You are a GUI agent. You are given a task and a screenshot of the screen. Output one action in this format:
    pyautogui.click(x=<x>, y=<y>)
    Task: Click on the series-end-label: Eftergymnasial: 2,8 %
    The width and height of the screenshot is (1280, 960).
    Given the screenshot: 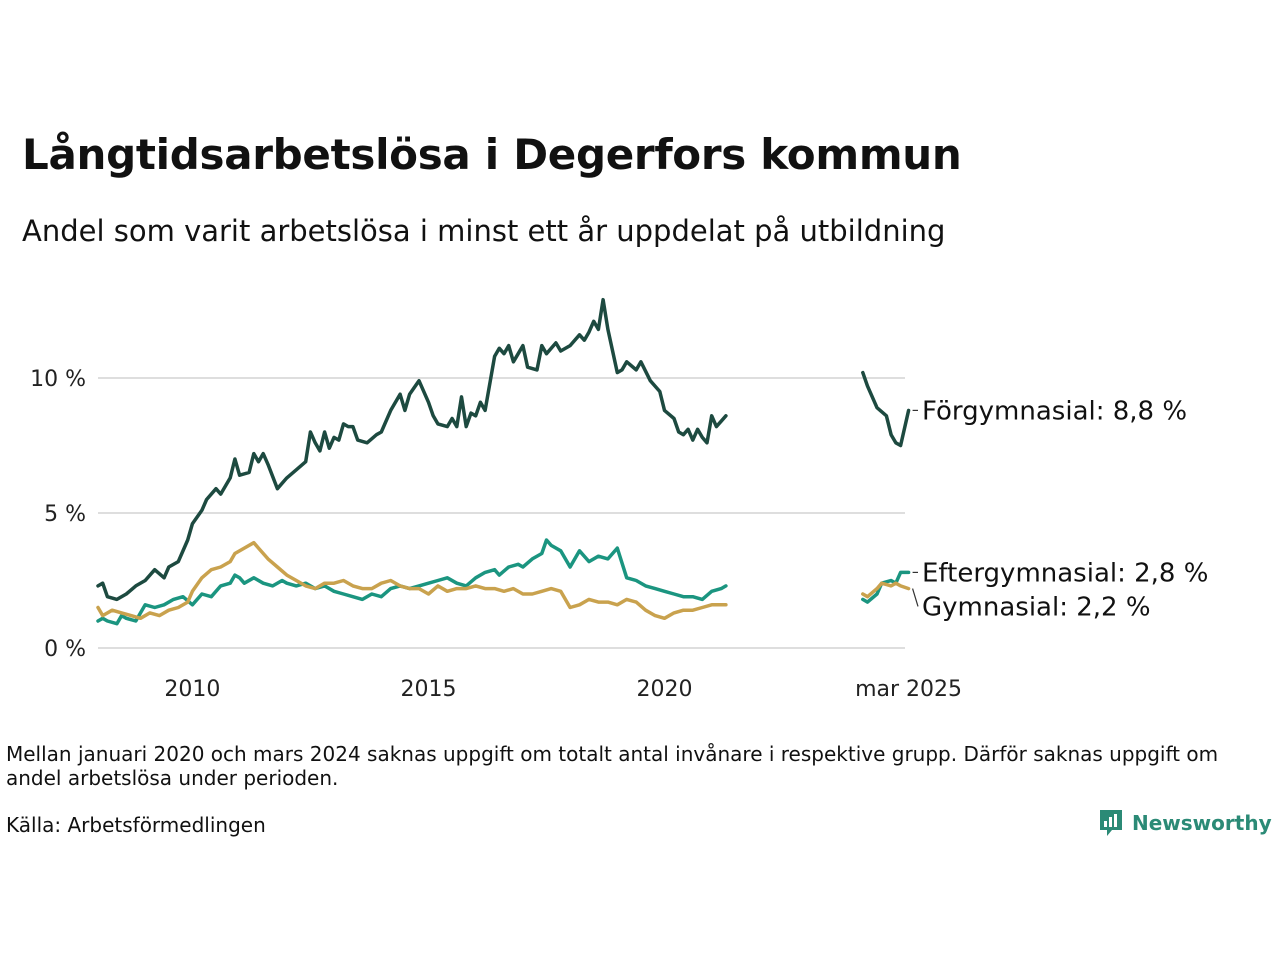 What is the action you would take?
    pyautogui.click(x=1065, y=573)
    